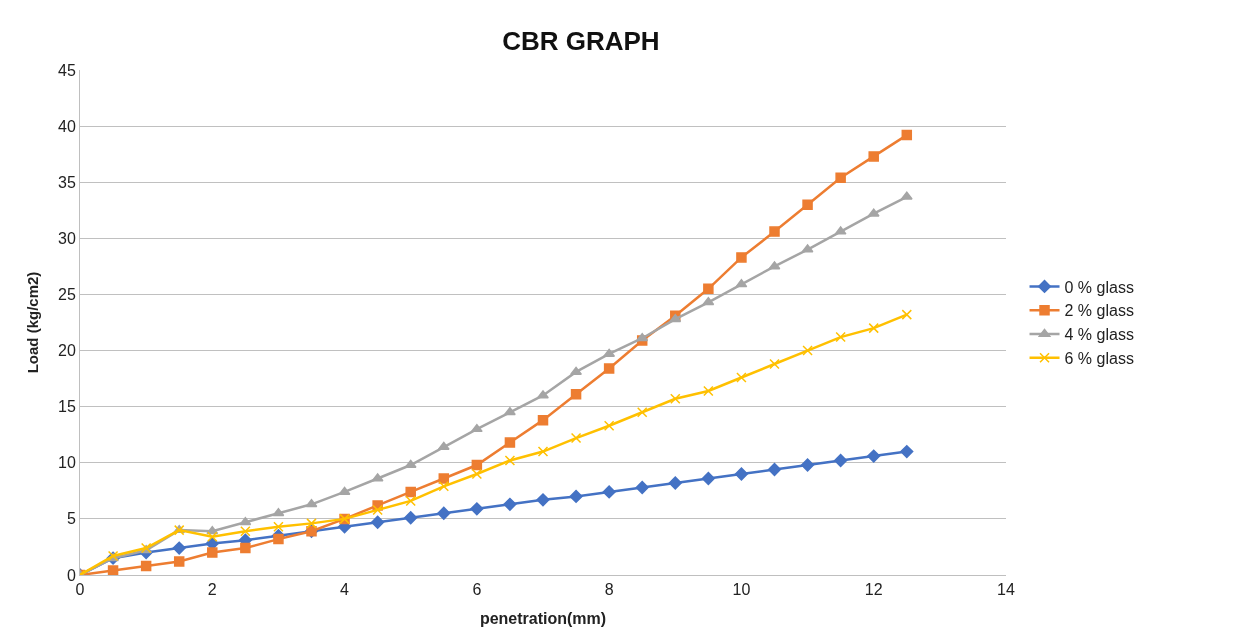 The width and height of the screenshot is (1236, 635). Describe the element at coordinates (67, 70) in the screenshot. I see `y-tick-label: 45` at that location.